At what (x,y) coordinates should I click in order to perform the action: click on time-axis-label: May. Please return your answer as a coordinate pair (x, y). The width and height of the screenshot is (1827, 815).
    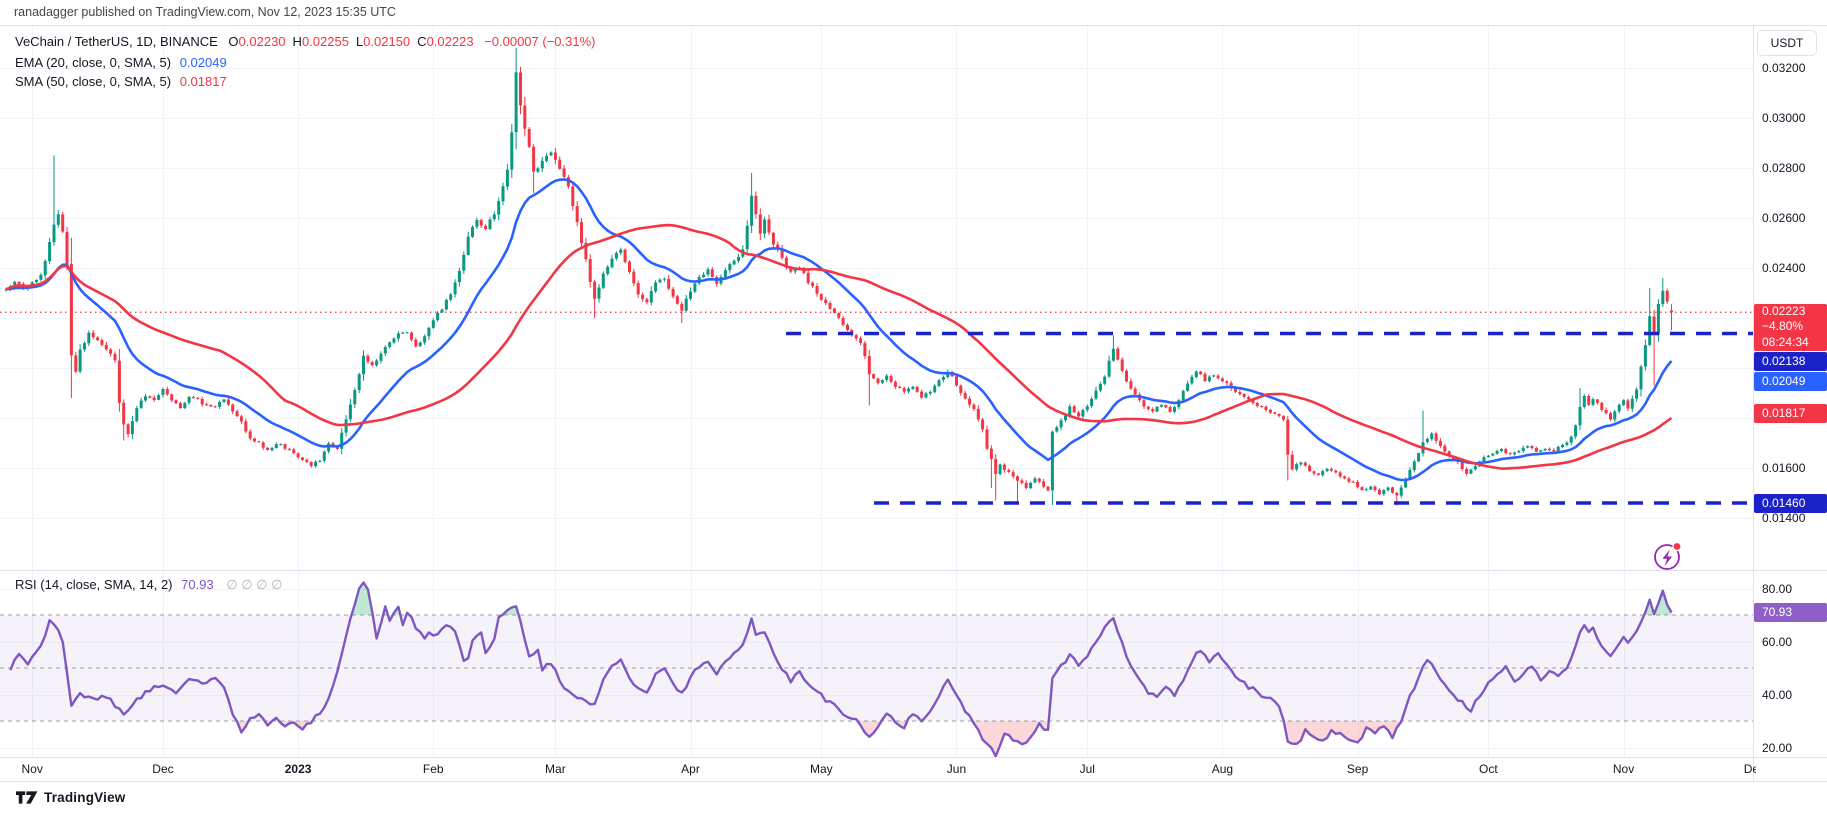
    Looking at the image, I should click on (821, 769).